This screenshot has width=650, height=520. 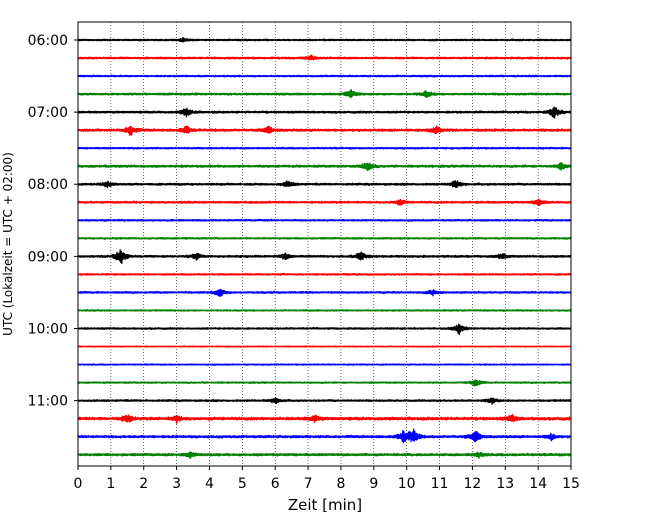 I want to click on x-tick-label: 15, so click(x=571, y=484).